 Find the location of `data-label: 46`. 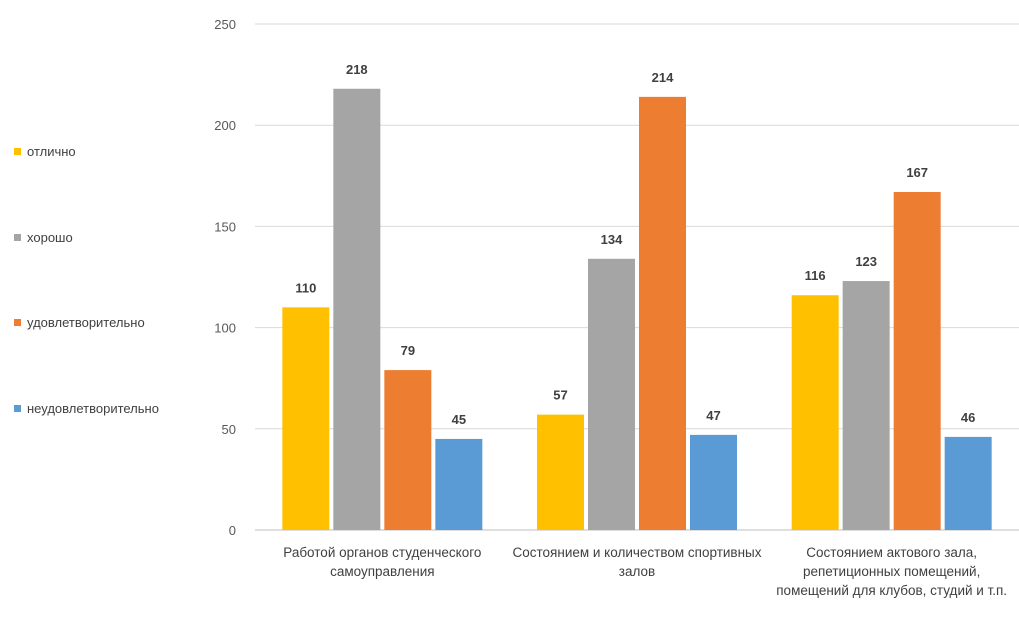

data-label: 46 is located at coordinates (968, 417).